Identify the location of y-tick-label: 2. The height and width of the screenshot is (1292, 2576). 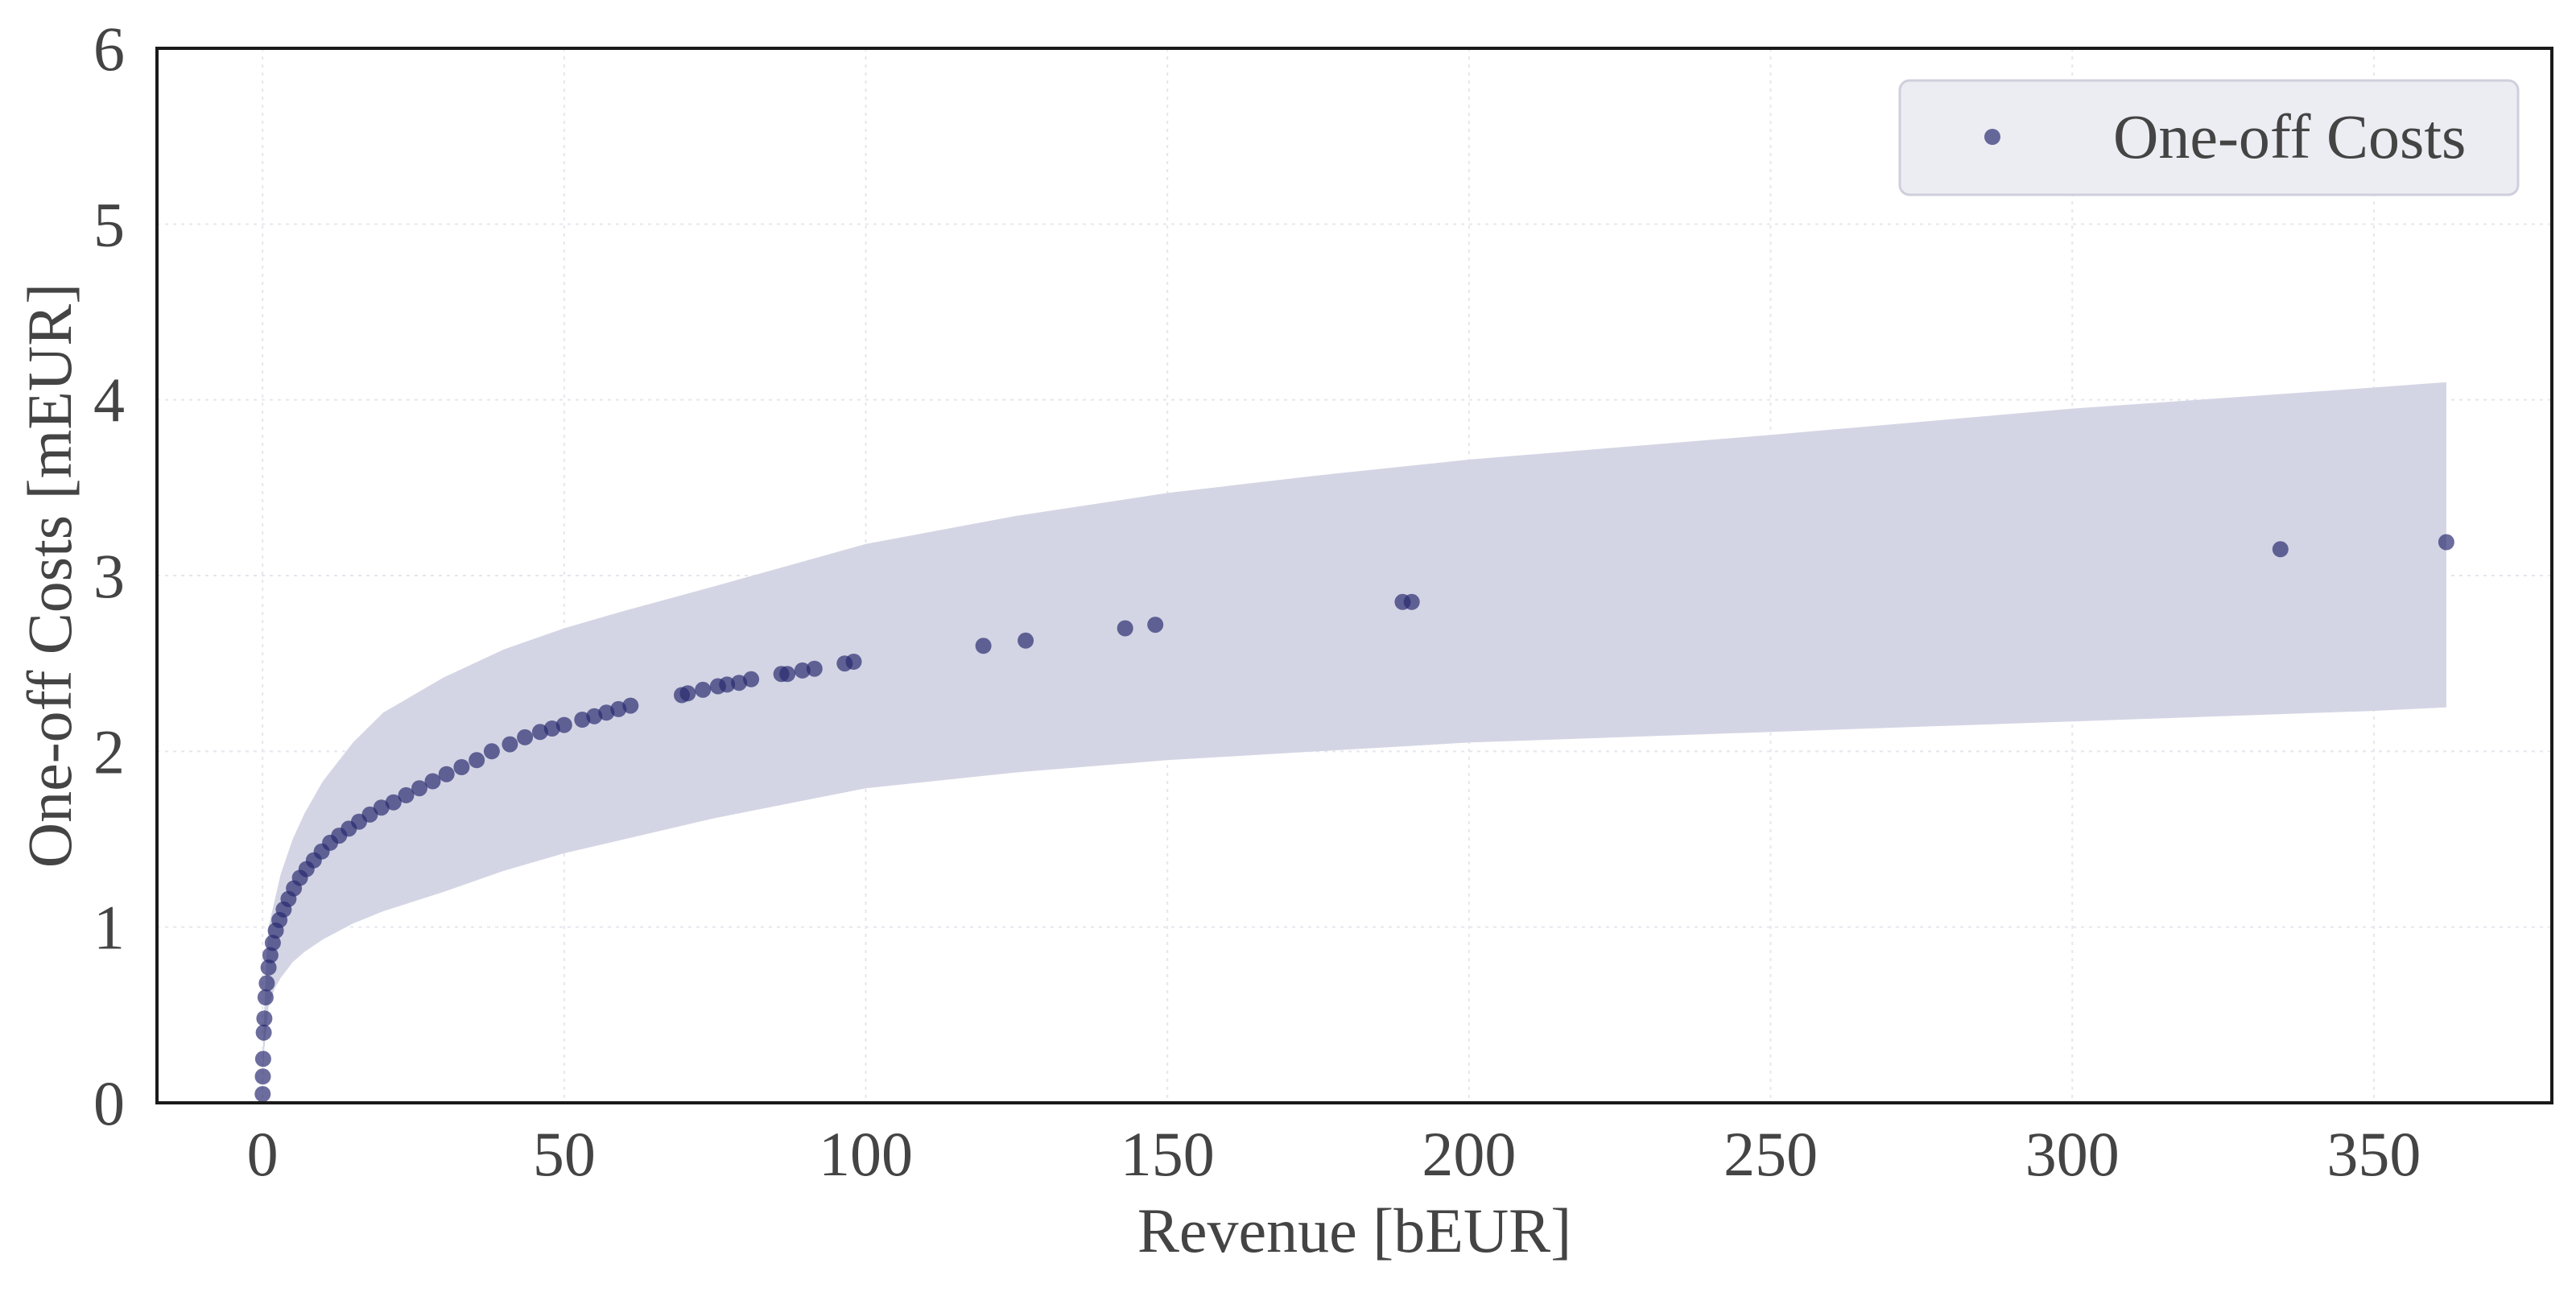
(109, 751).